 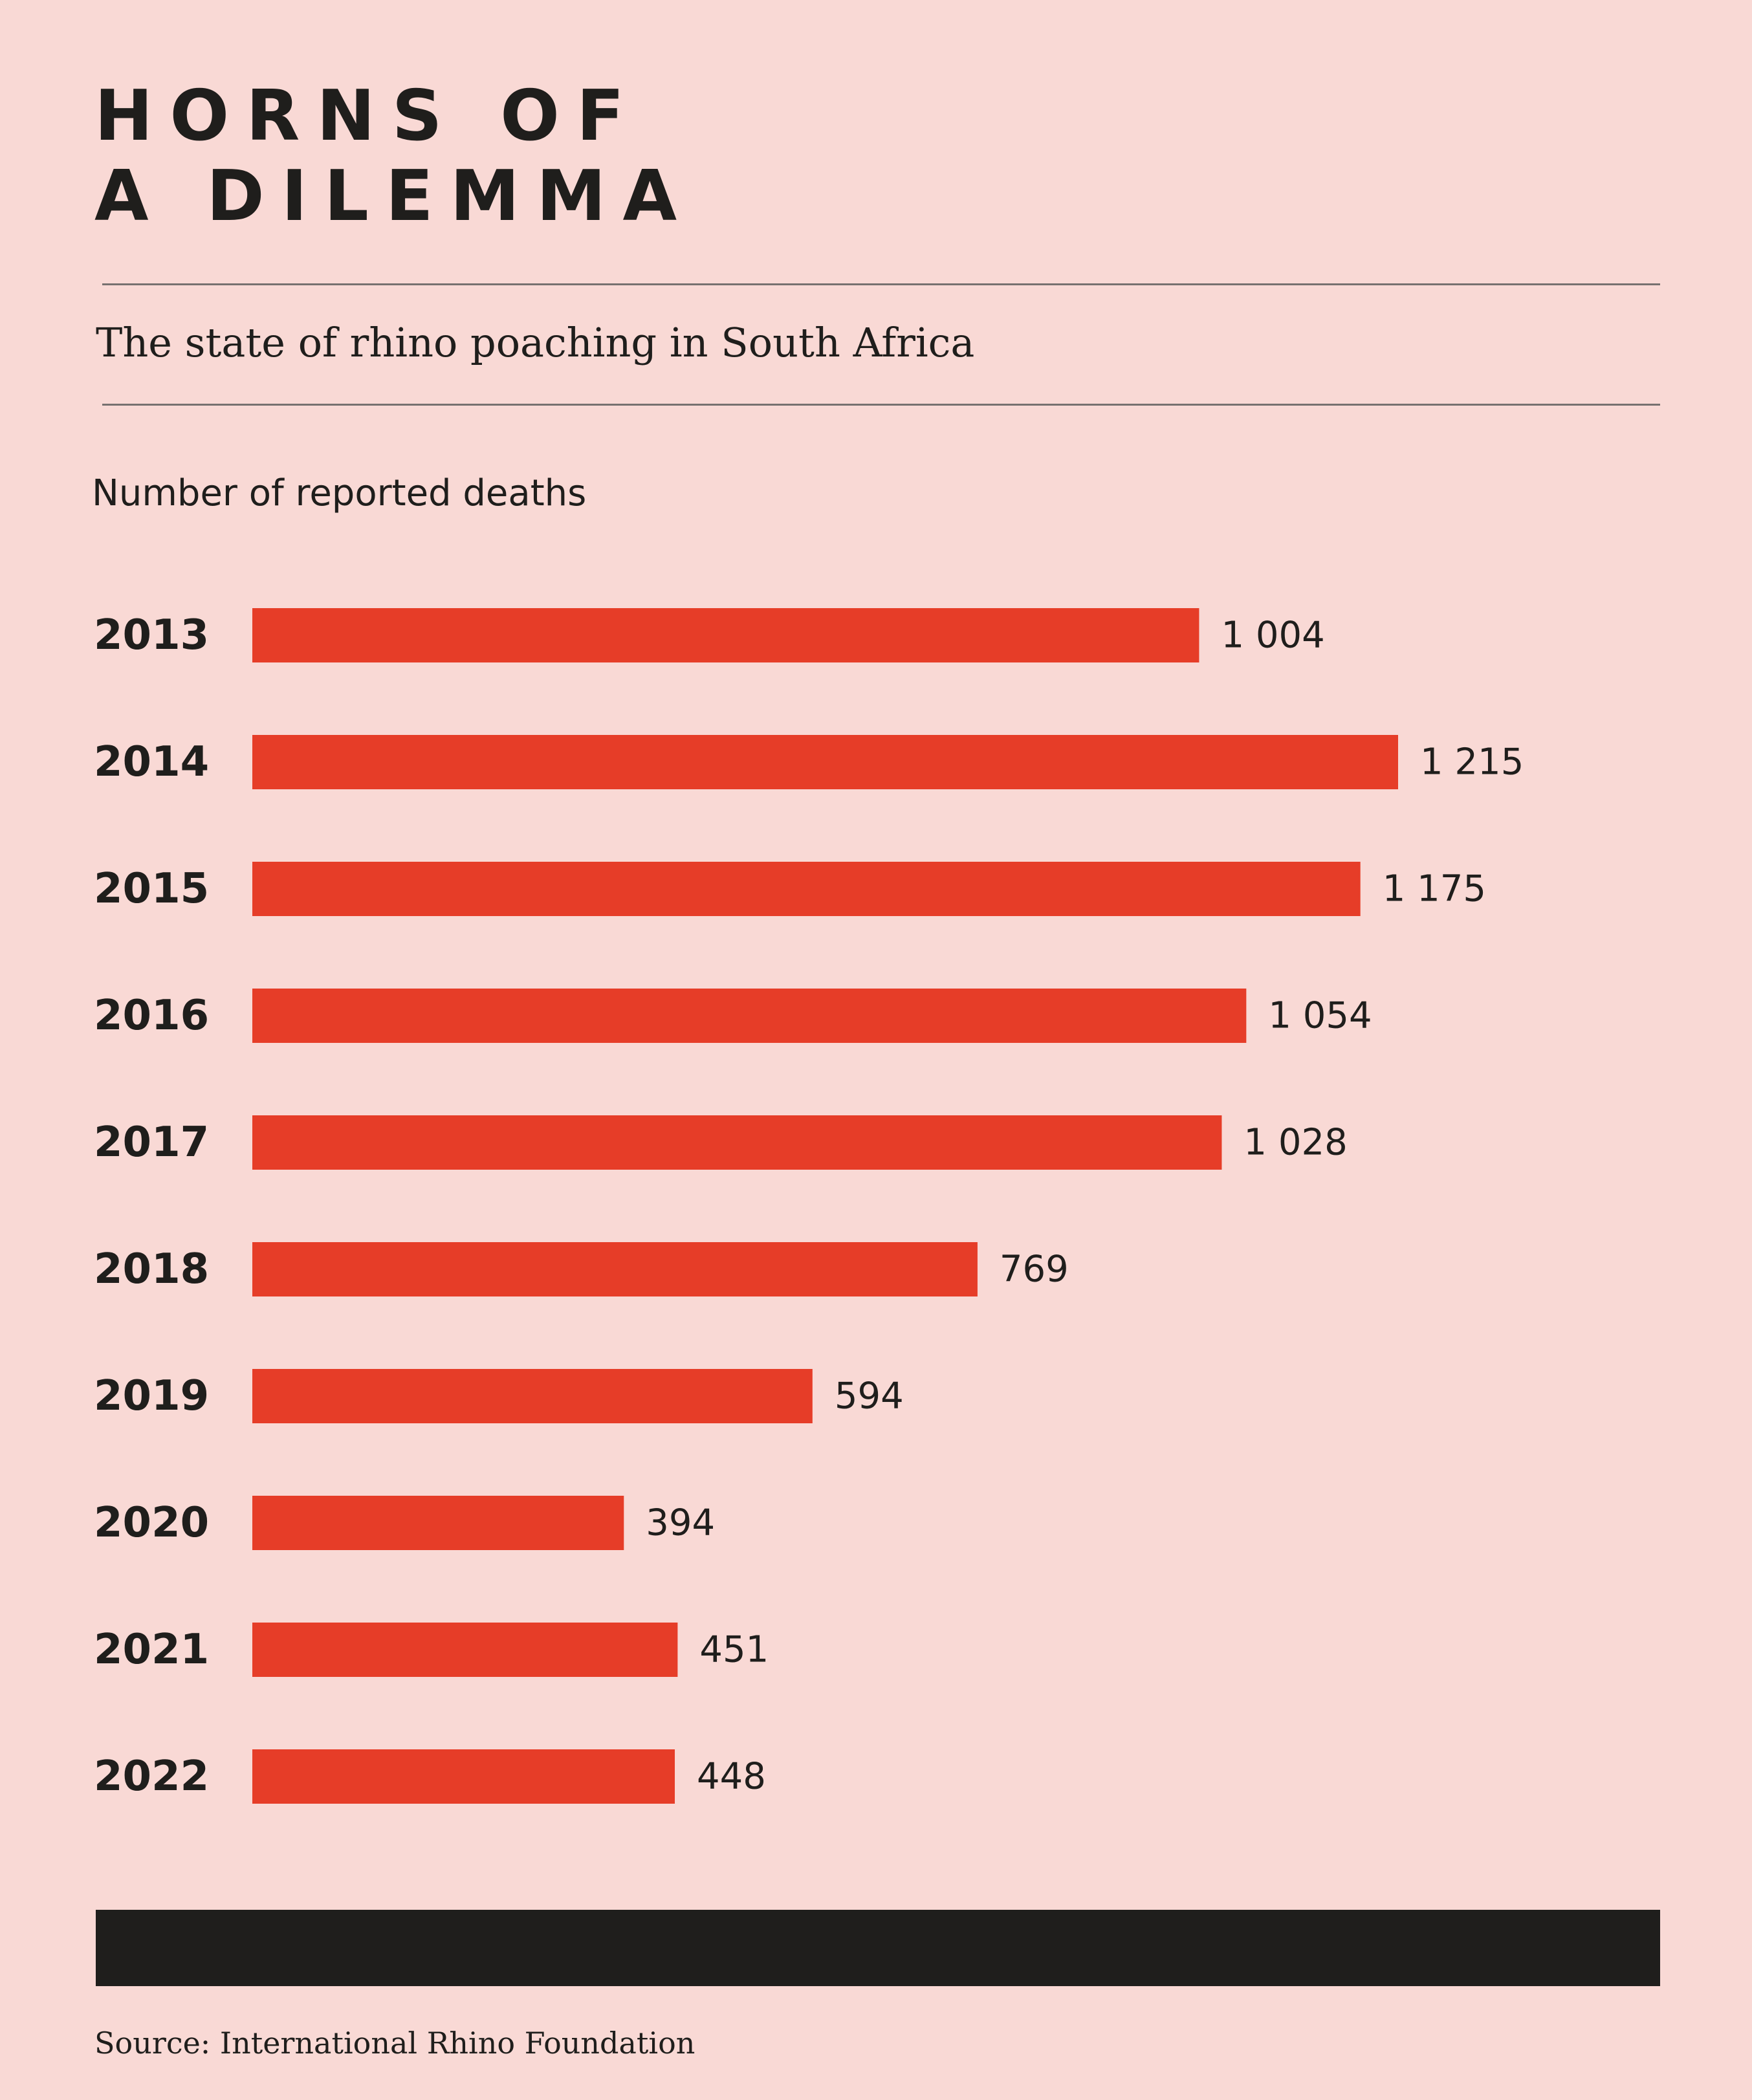 What do you see at coordinates (151, 1776) in the screenshot?
I see `year-label-2022: 2022` at bounding box center [151, 1776].